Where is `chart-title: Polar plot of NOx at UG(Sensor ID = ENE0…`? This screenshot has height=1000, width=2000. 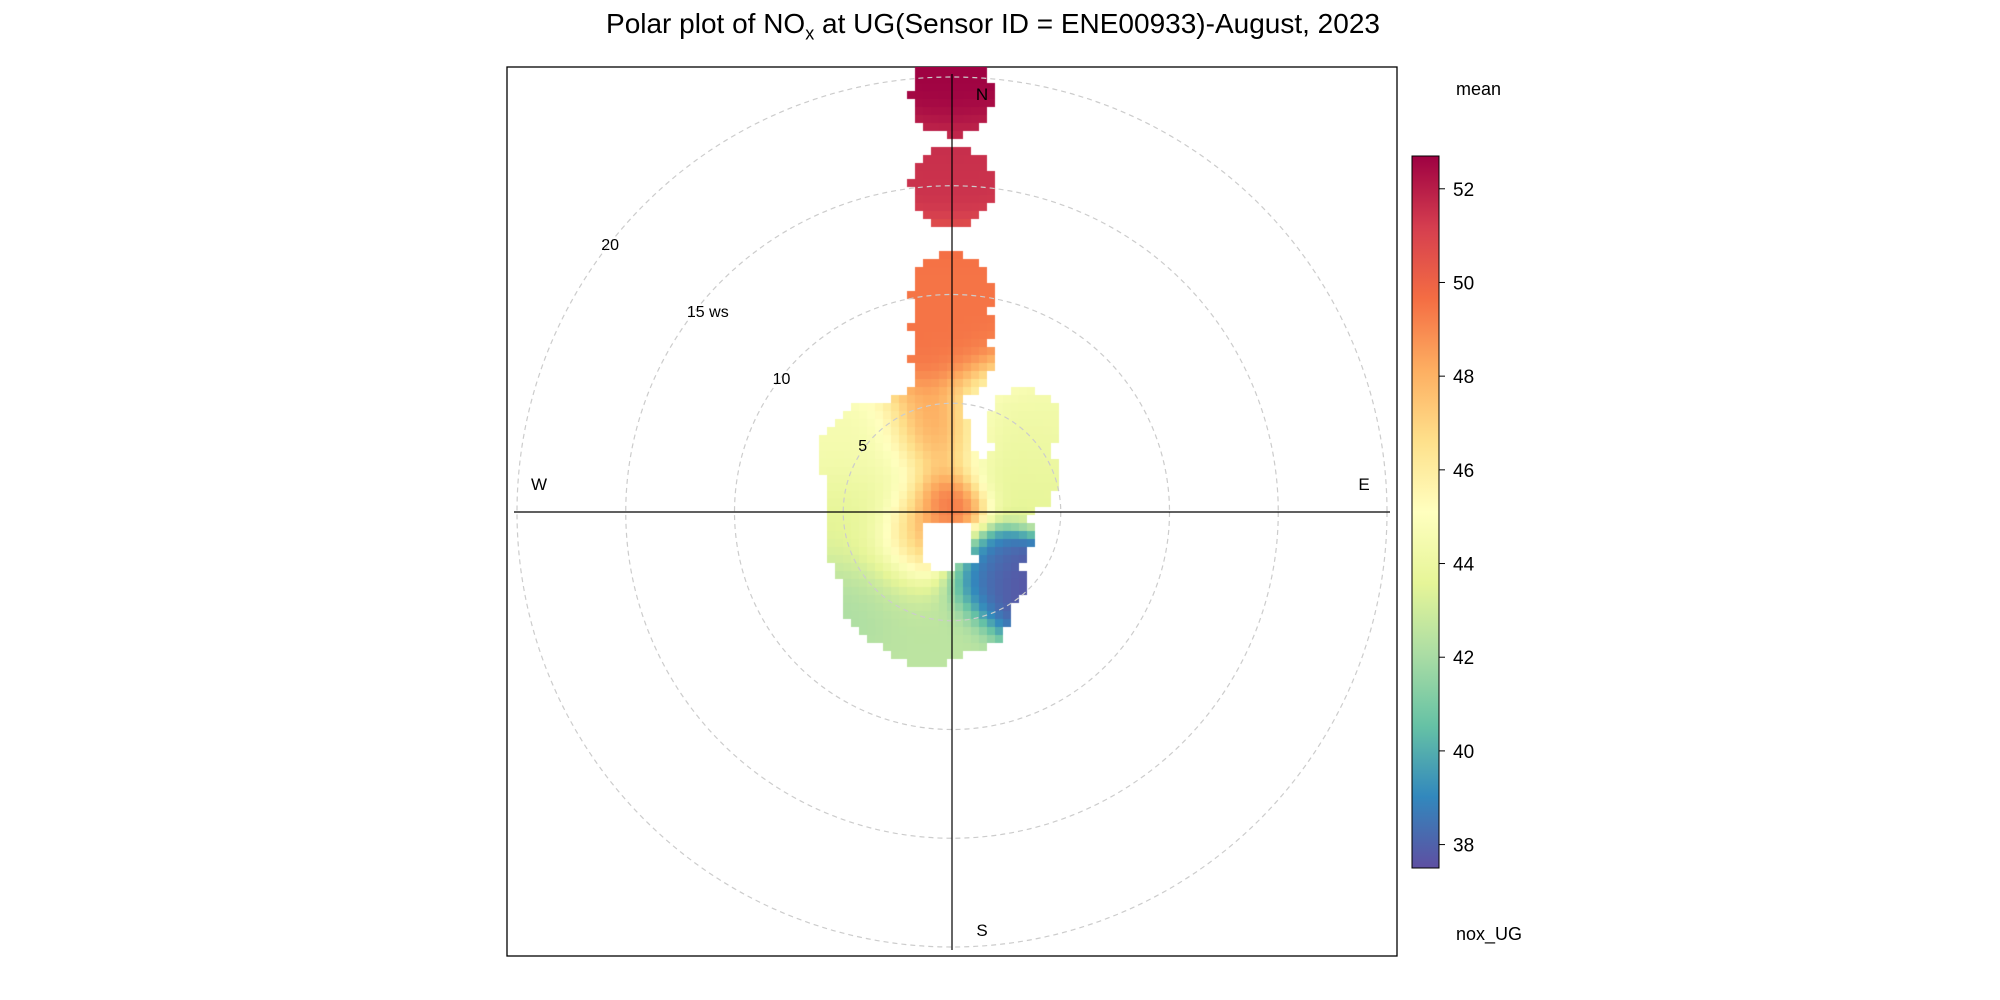
chart-title: Polar plot of NOx at UG(Sensor ID = ENE0… is located at coordinates (993, 26).